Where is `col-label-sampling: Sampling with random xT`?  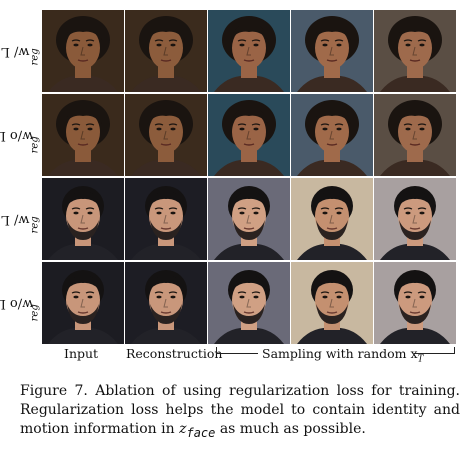
col-label-sampling: Sampling with random xT is located at coordinates (343, 355).